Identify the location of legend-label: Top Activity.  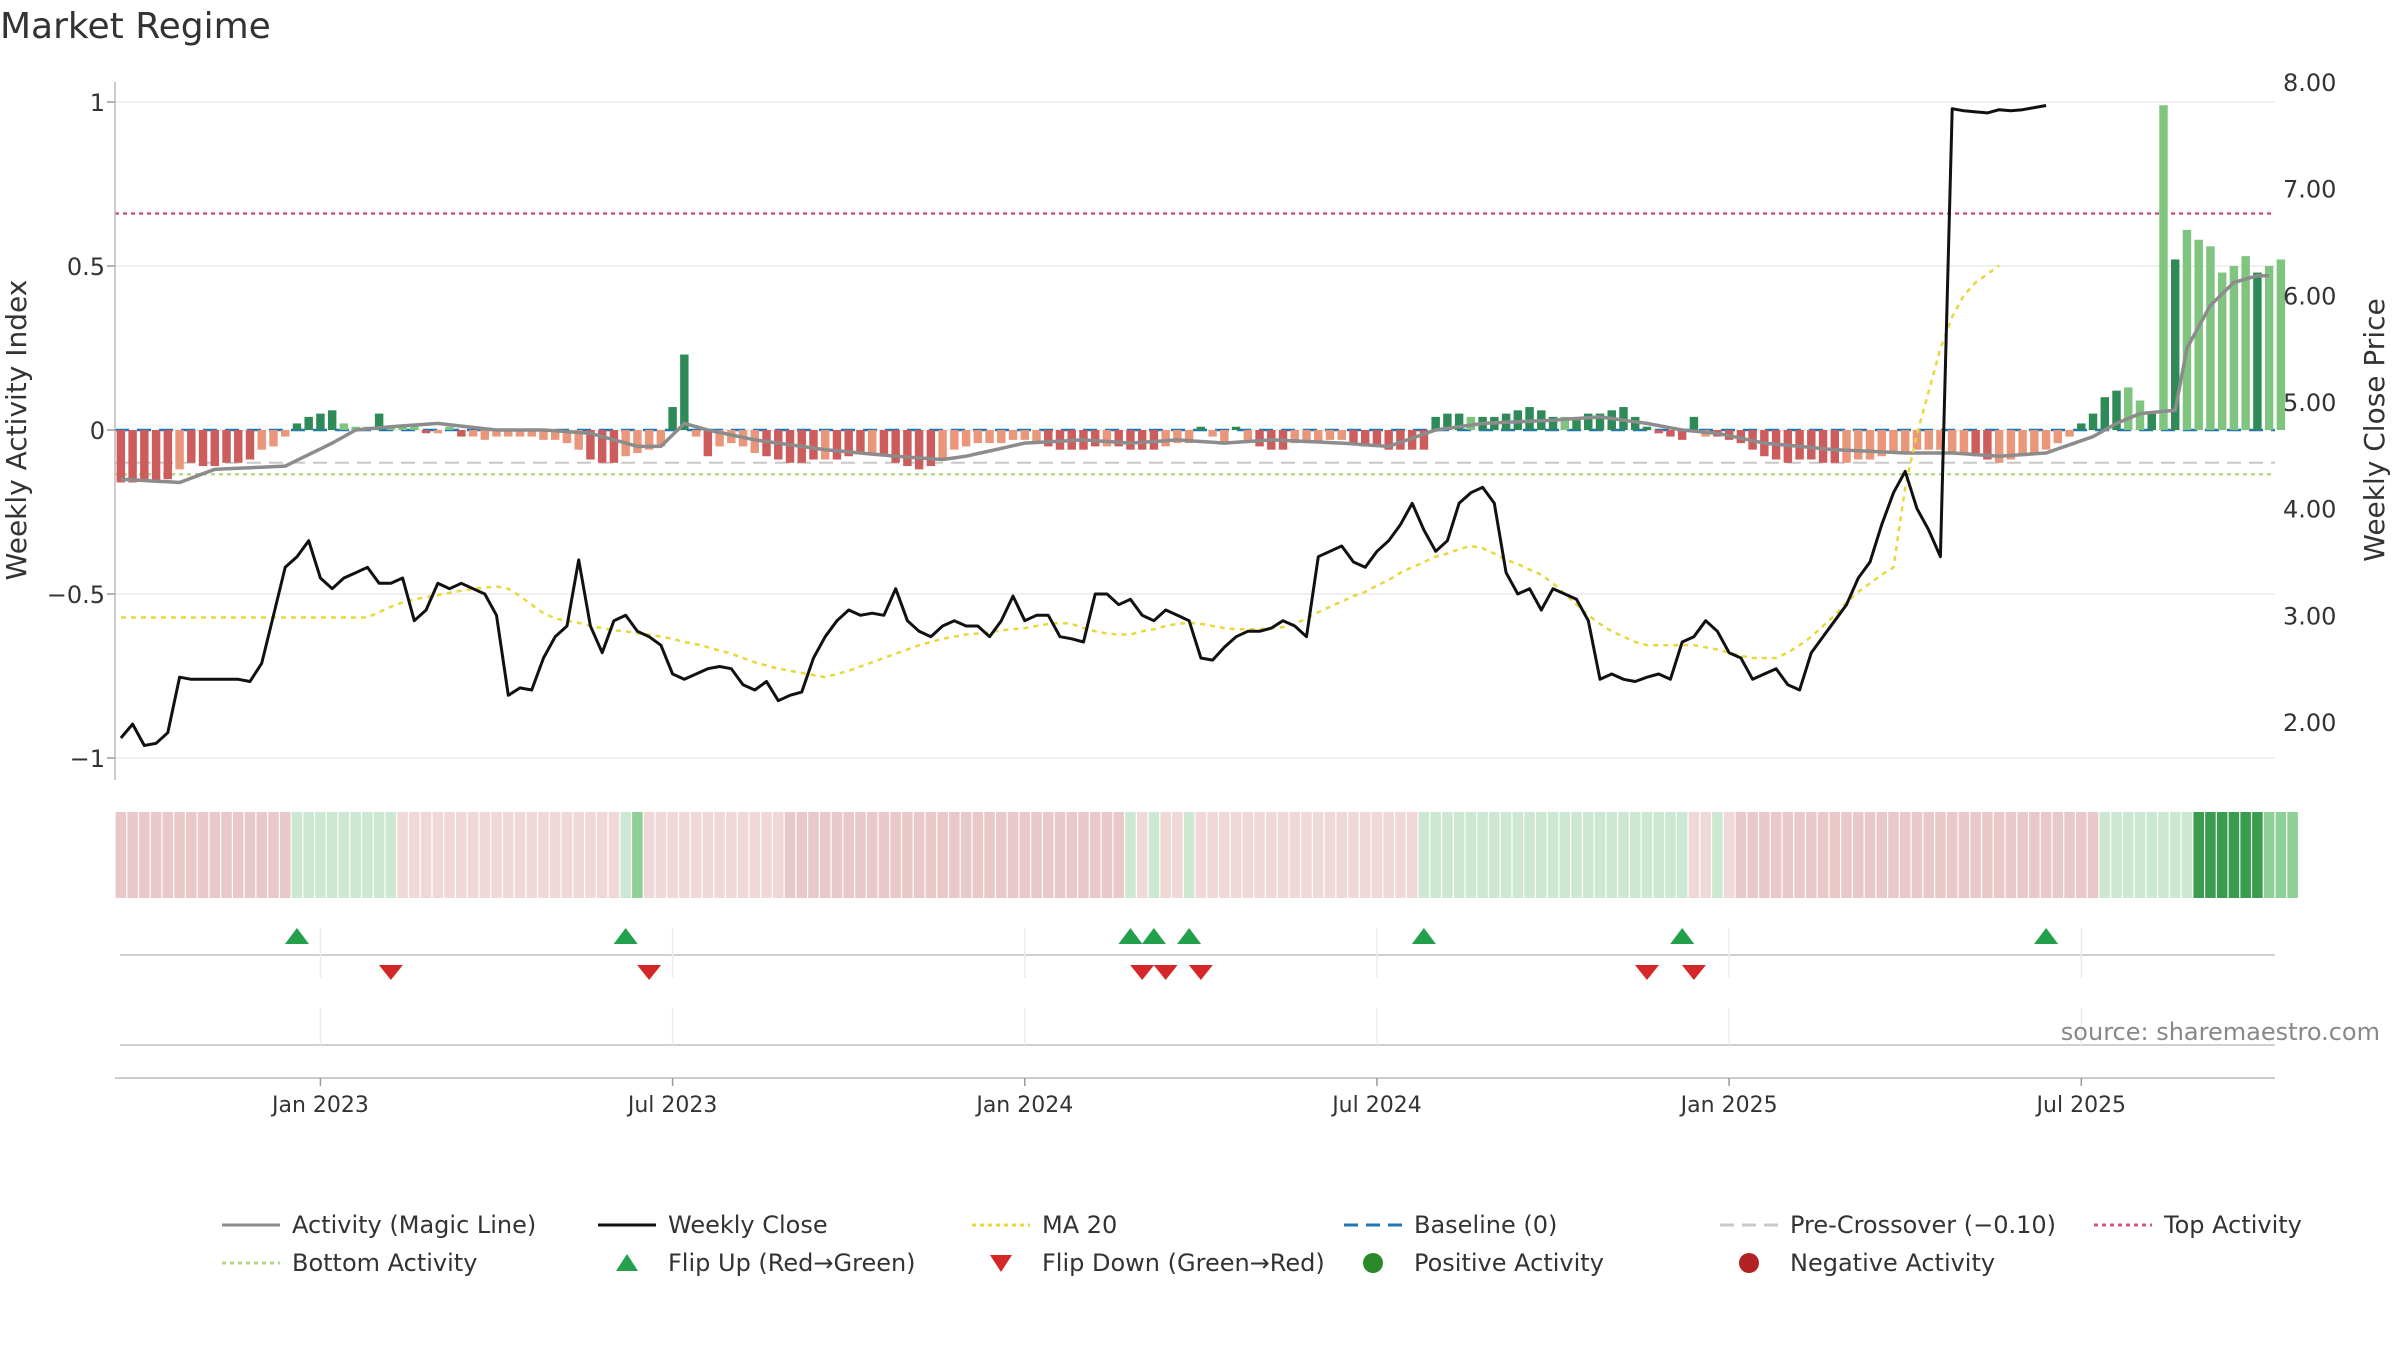
(2232, 1225).